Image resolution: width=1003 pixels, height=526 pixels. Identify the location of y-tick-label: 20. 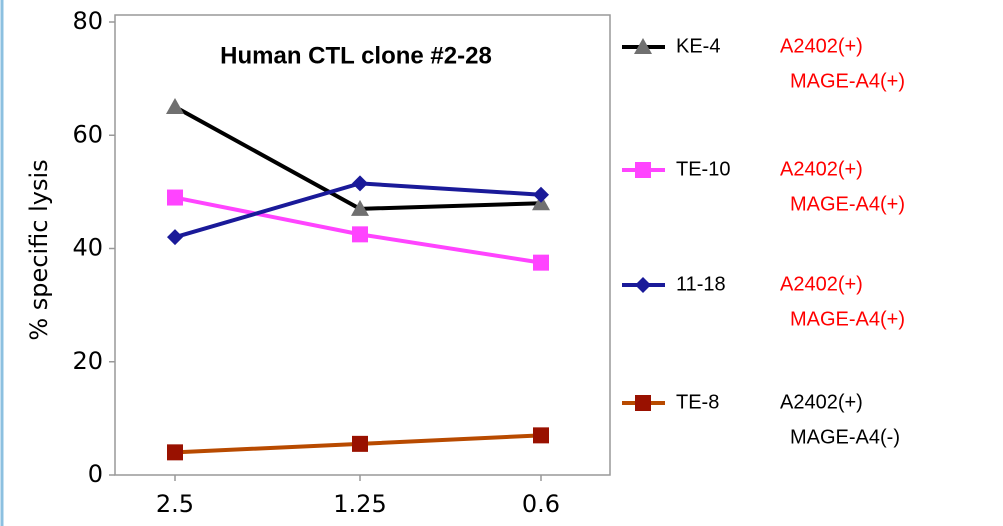
(87, 361).